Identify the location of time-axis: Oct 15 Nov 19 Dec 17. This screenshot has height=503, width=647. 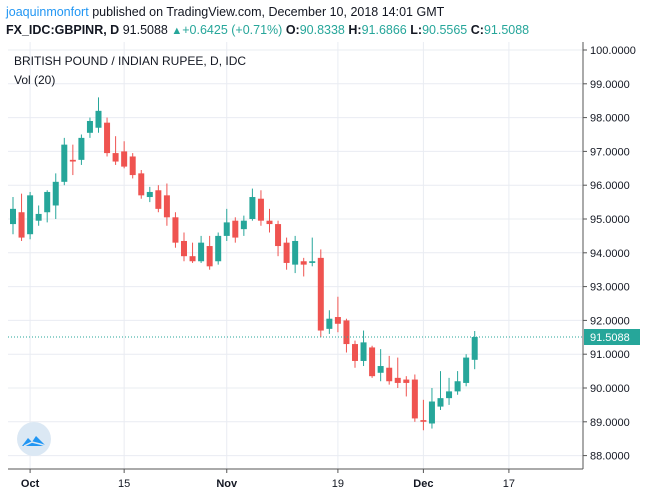
(268, 479).